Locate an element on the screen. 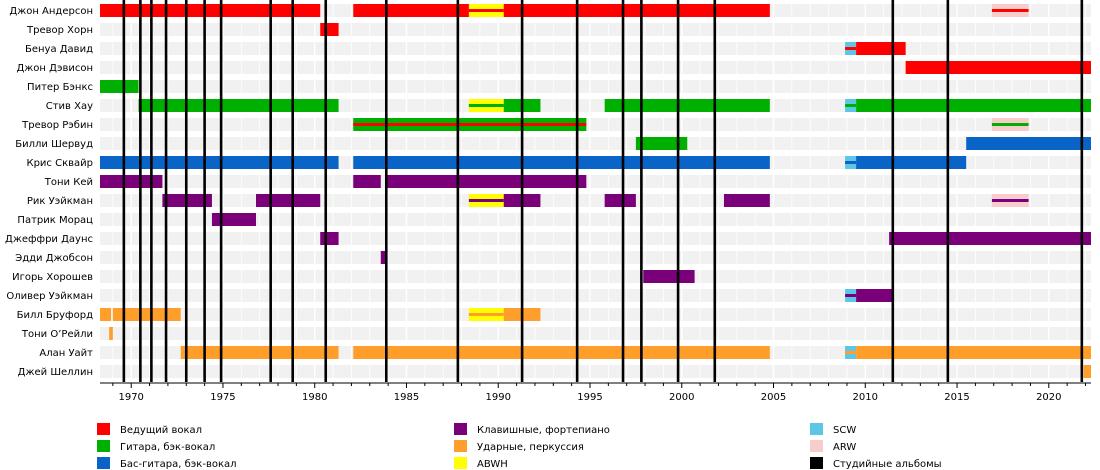 The height and width of the screenshot is (470, 1100). member-name-label: Тревор Хорн is located at coordinates (59, 30).